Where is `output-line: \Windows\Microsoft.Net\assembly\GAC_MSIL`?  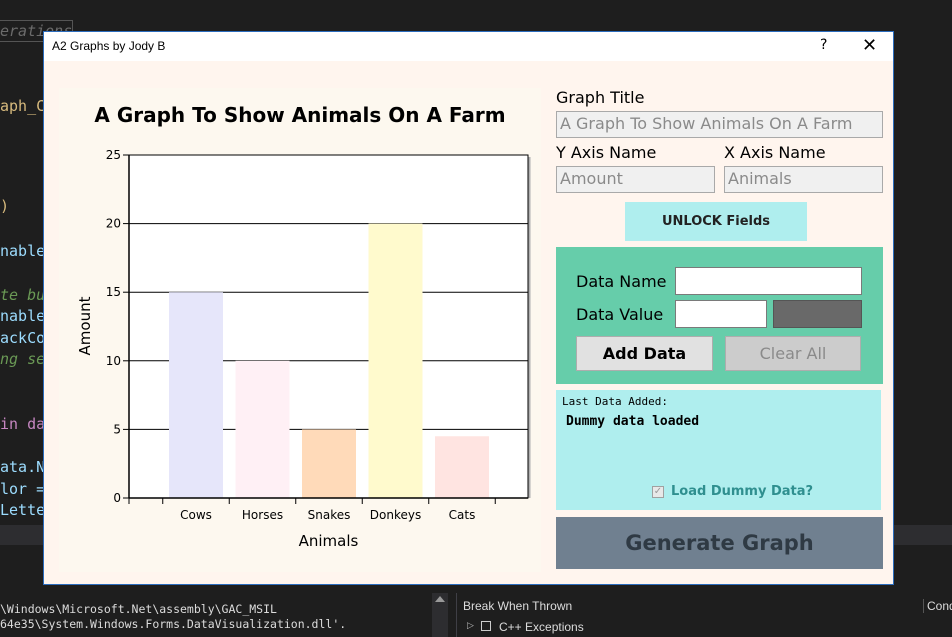 output-line: \Windows\Microsoft.Net\assembly\GAC_MSIL is located at coordinates (138, 609).